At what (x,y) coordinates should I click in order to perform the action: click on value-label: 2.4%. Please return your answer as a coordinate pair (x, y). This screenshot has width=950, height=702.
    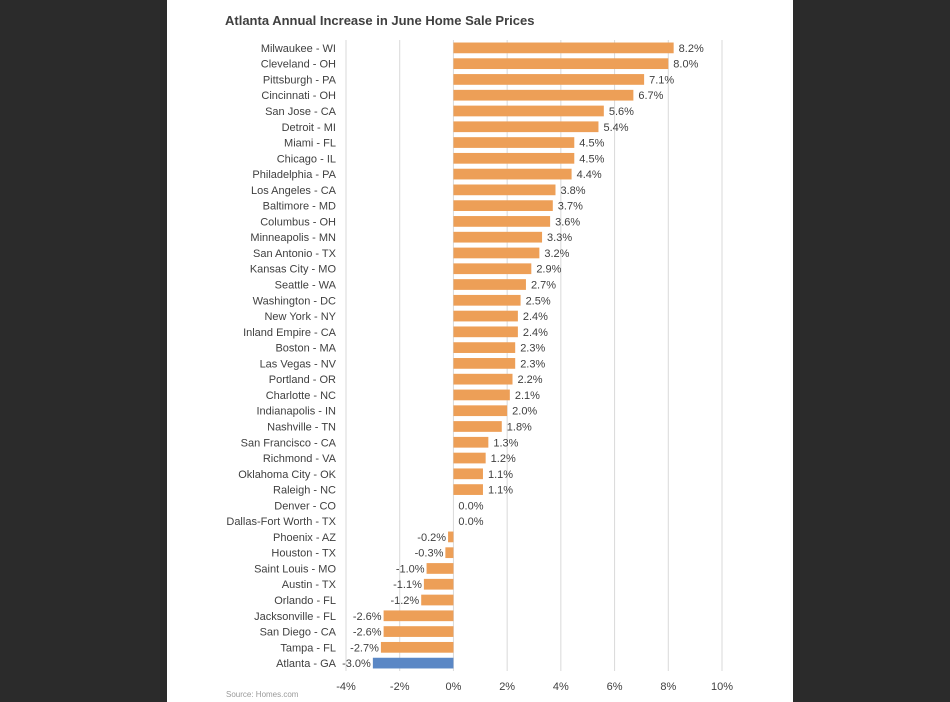
    Looking at the image, I should click on (535, 317).